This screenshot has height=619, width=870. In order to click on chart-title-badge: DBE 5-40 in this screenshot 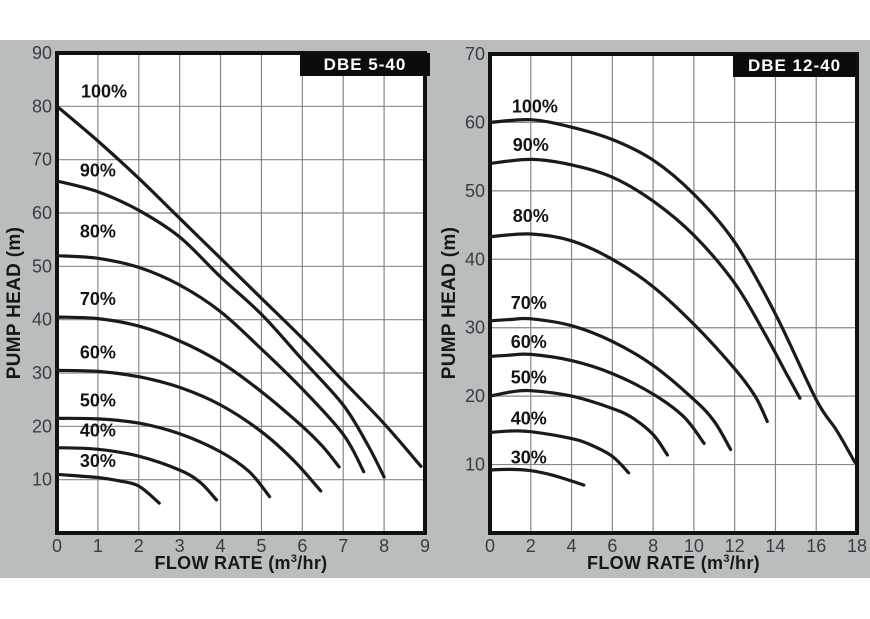, I will do `click(365, 64)`.